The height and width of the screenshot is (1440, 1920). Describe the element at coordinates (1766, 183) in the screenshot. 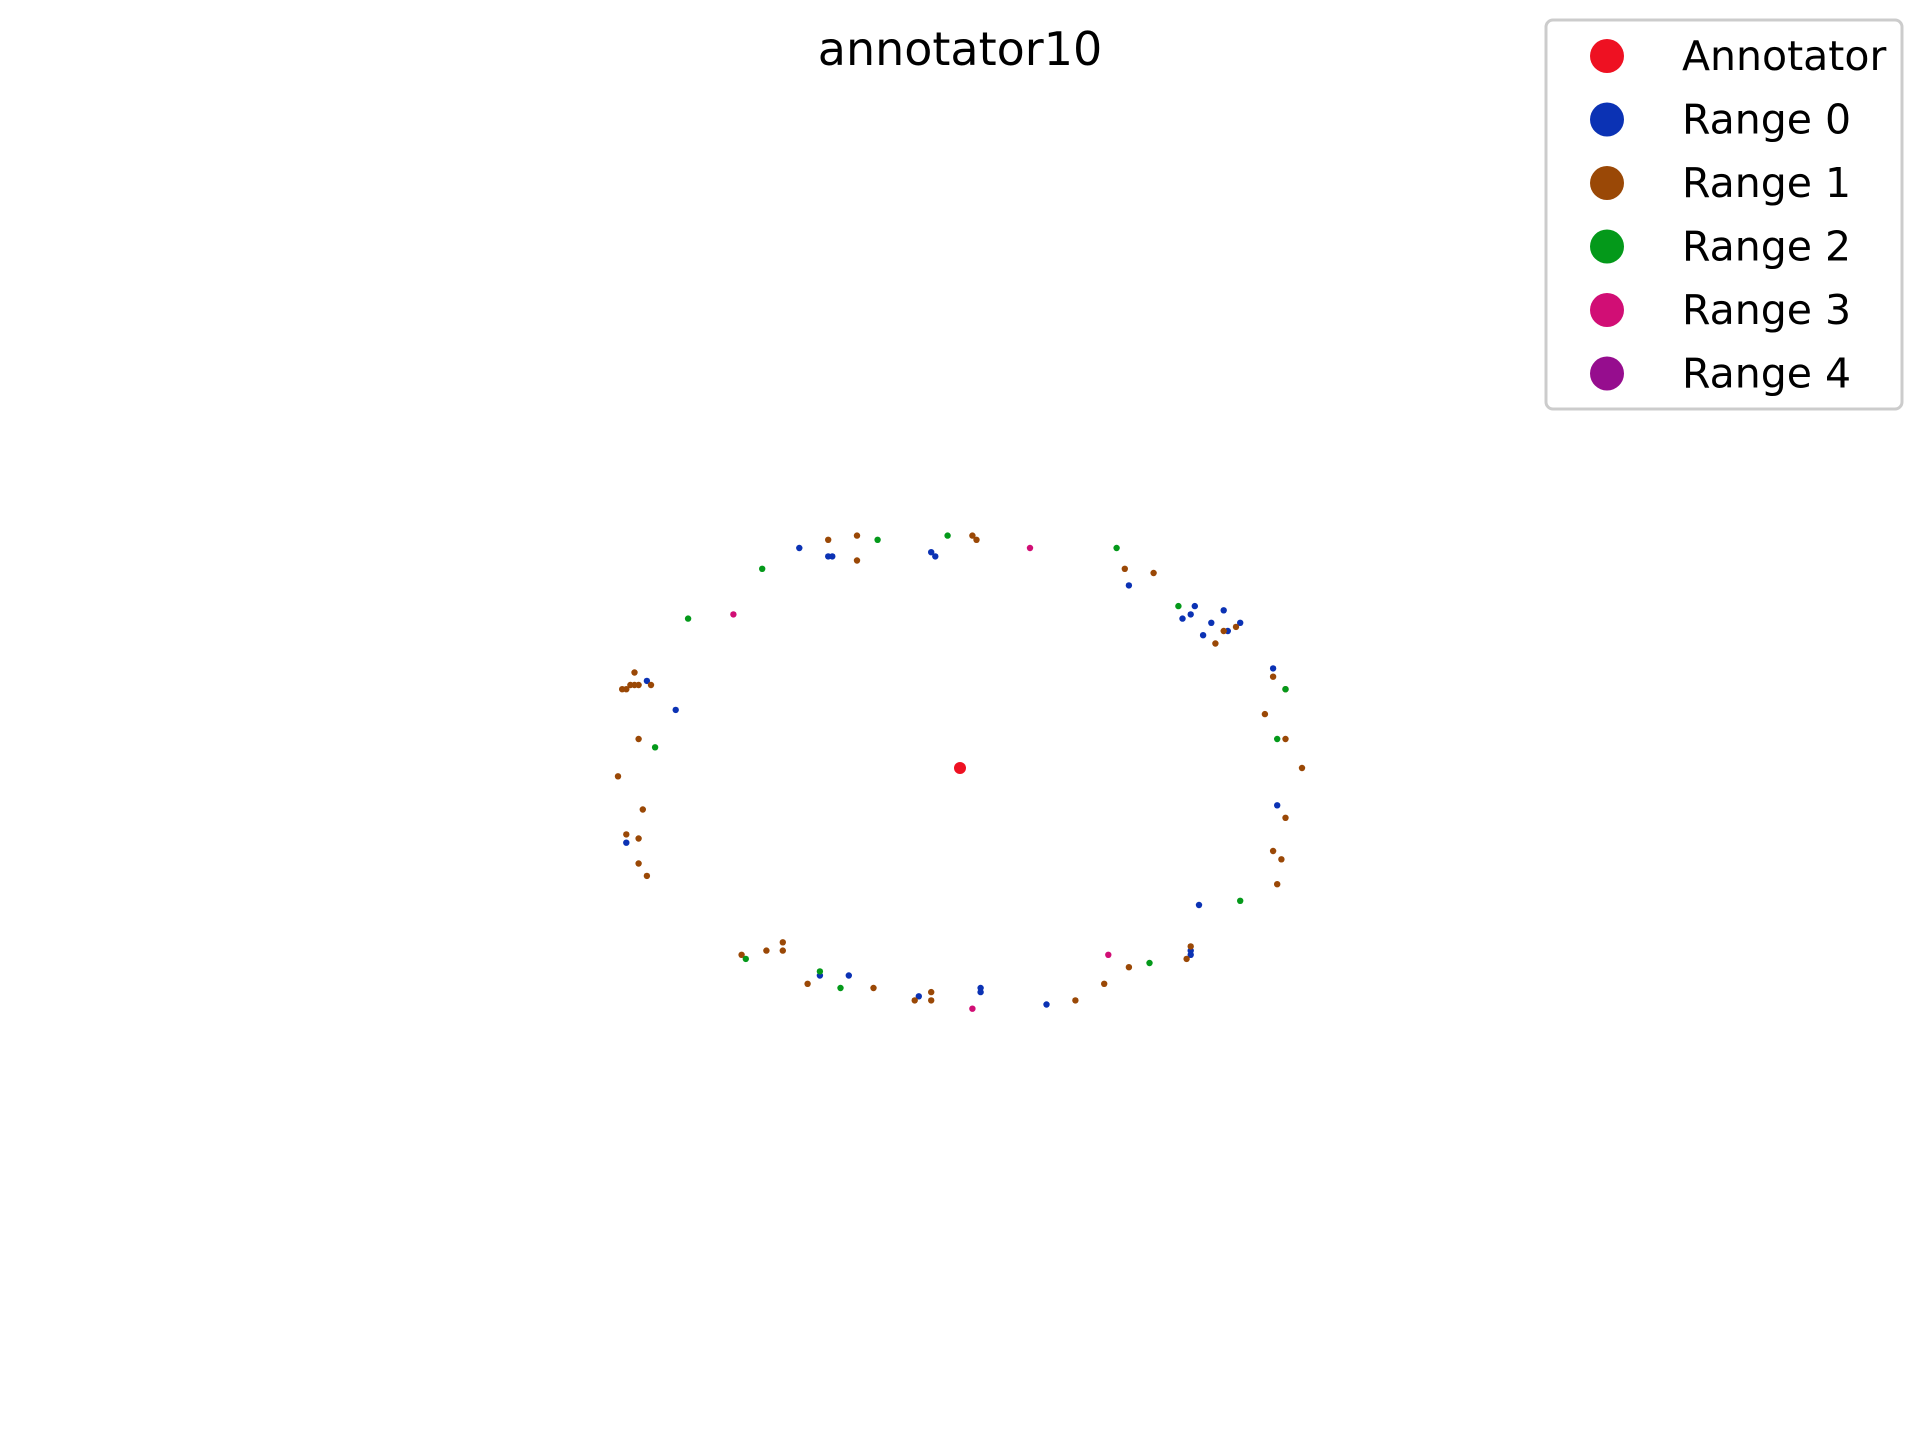

I see `legend-label-range-1: Range 1` at that location.